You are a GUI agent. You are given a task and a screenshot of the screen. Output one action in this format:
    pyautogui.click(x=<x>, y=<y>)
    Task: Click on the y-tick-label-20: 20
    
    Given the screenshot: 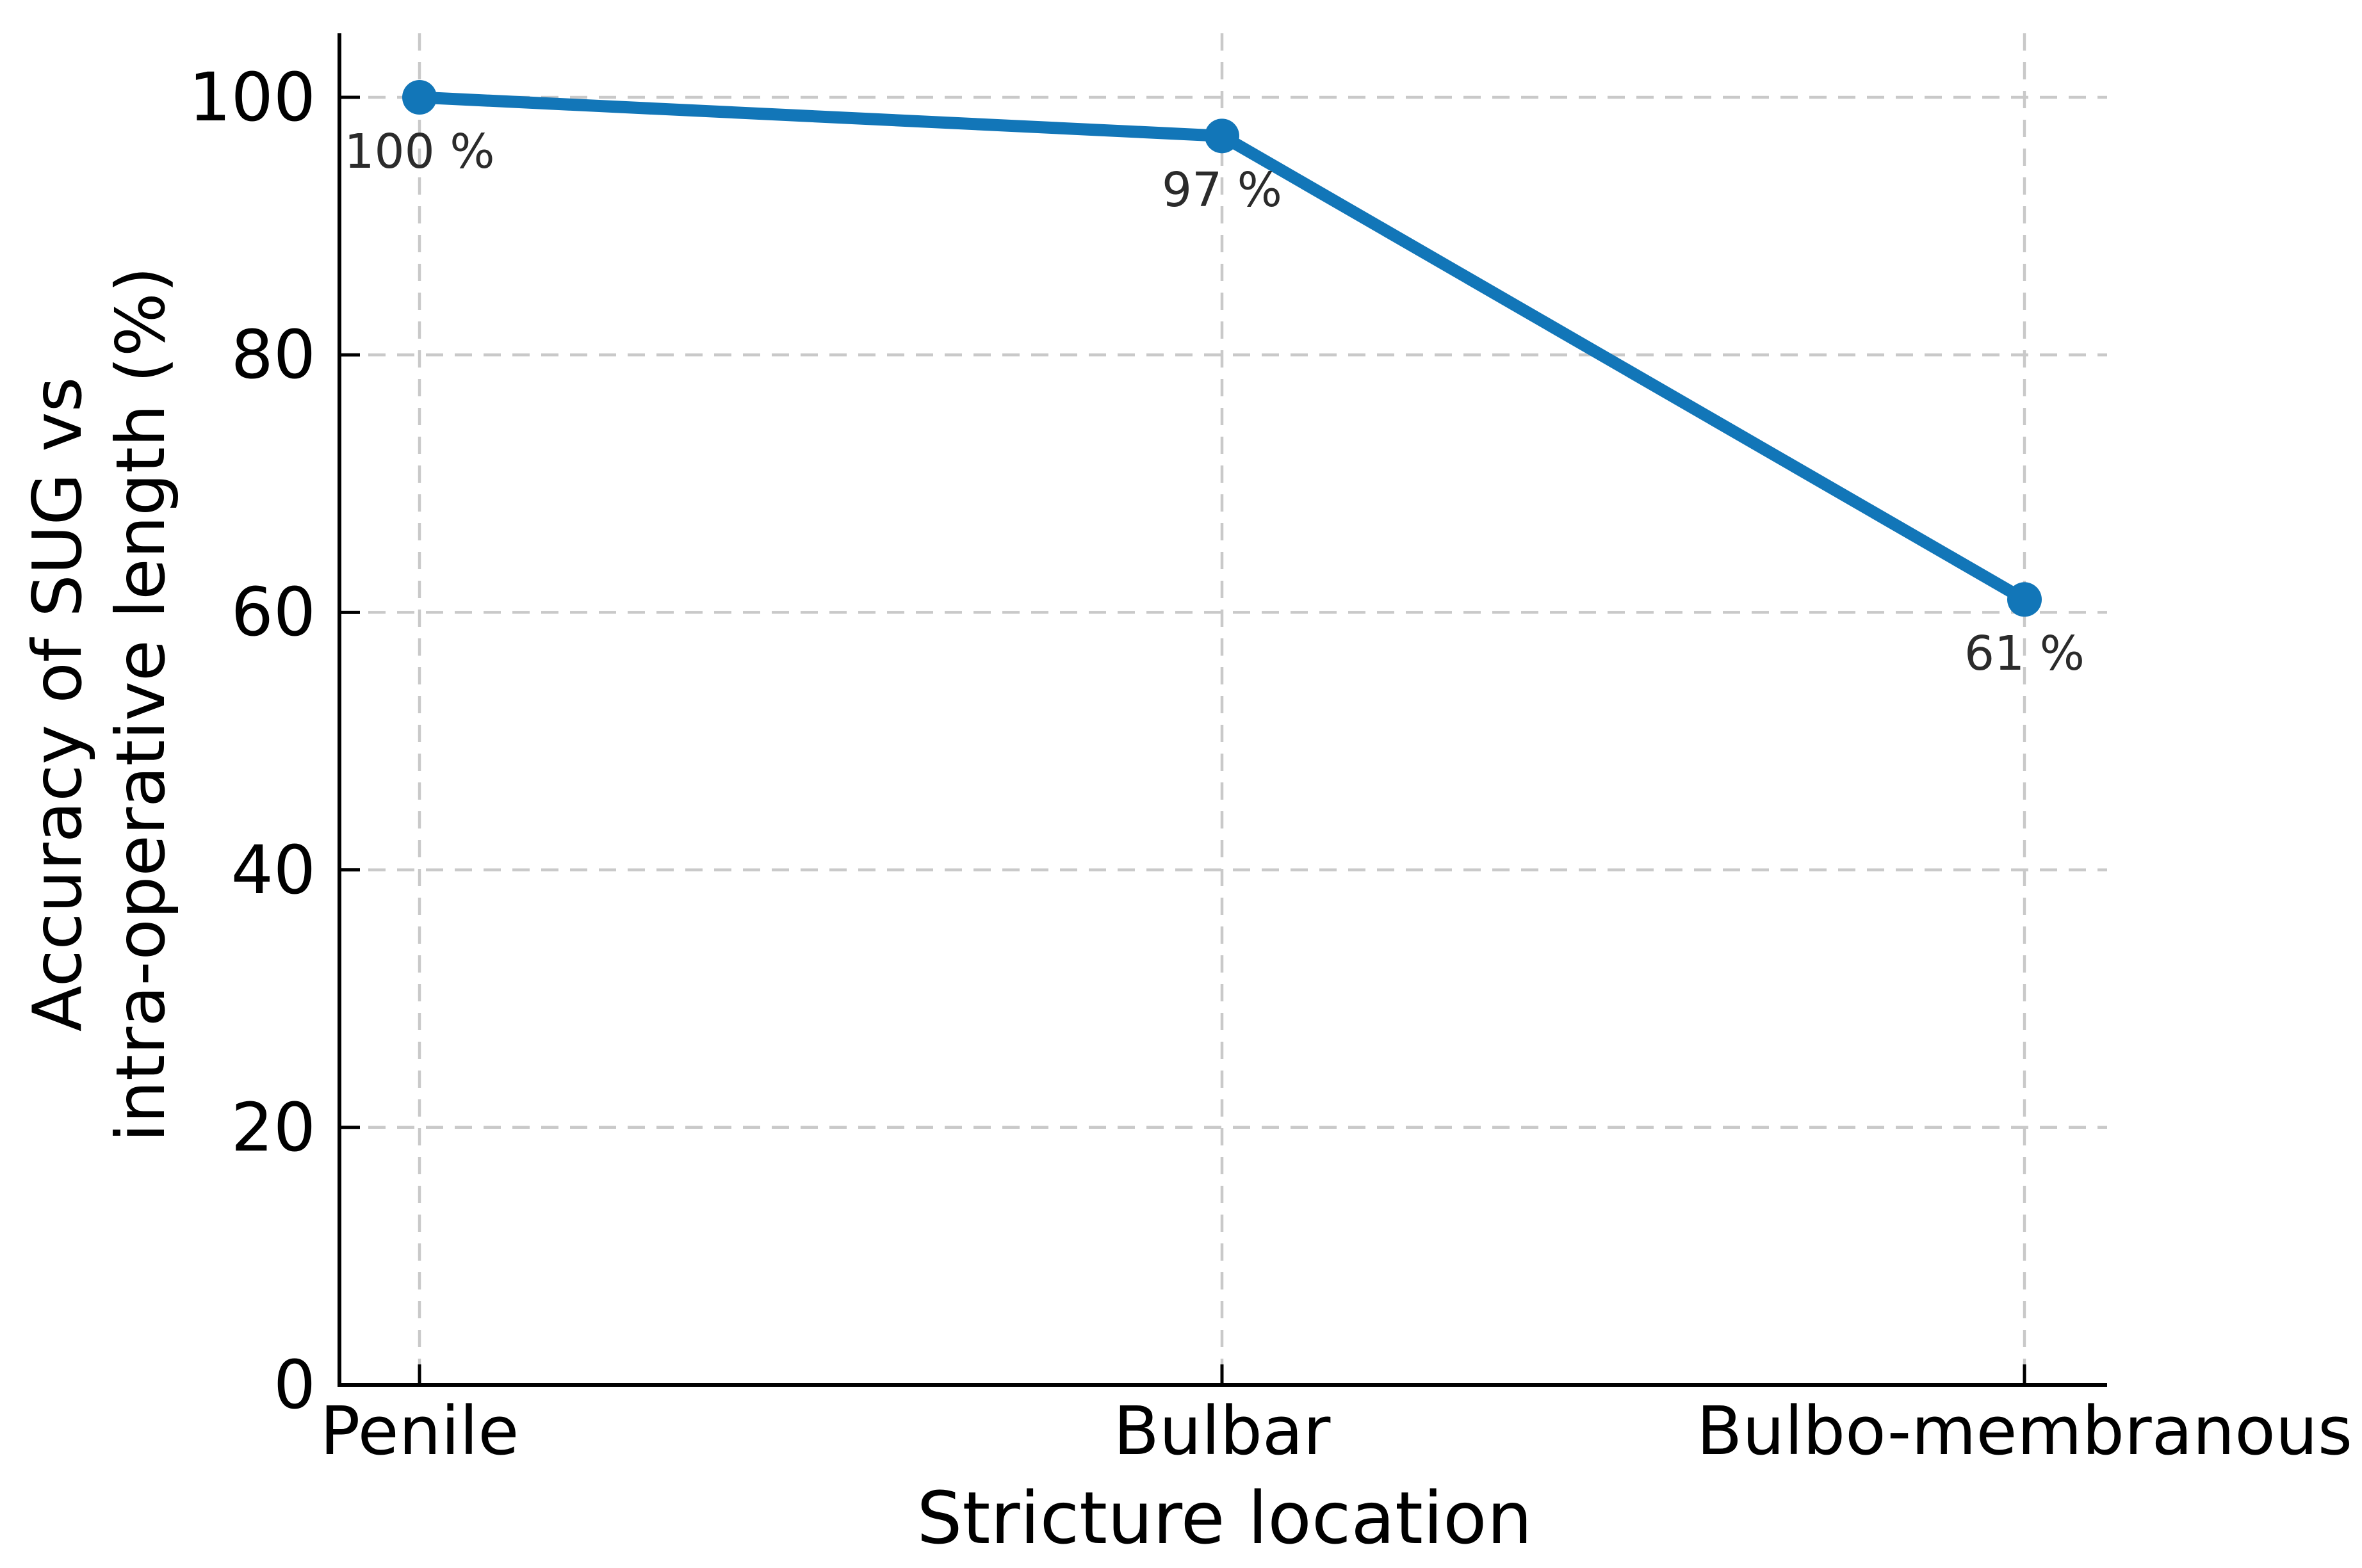 What is the action you would take?
    pyautogui.click(x=273, y=1127)
    